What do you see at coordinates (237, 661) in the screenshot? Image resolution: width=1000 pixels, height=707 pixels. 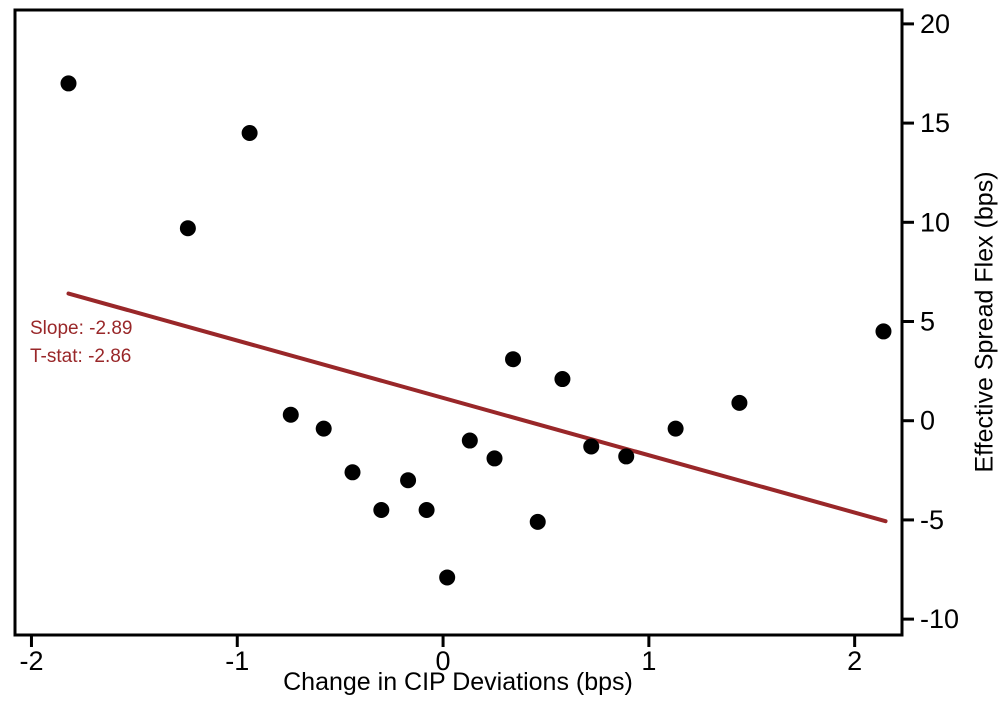 I see `x-tick-label: -1` at bounding box center [237, 661].